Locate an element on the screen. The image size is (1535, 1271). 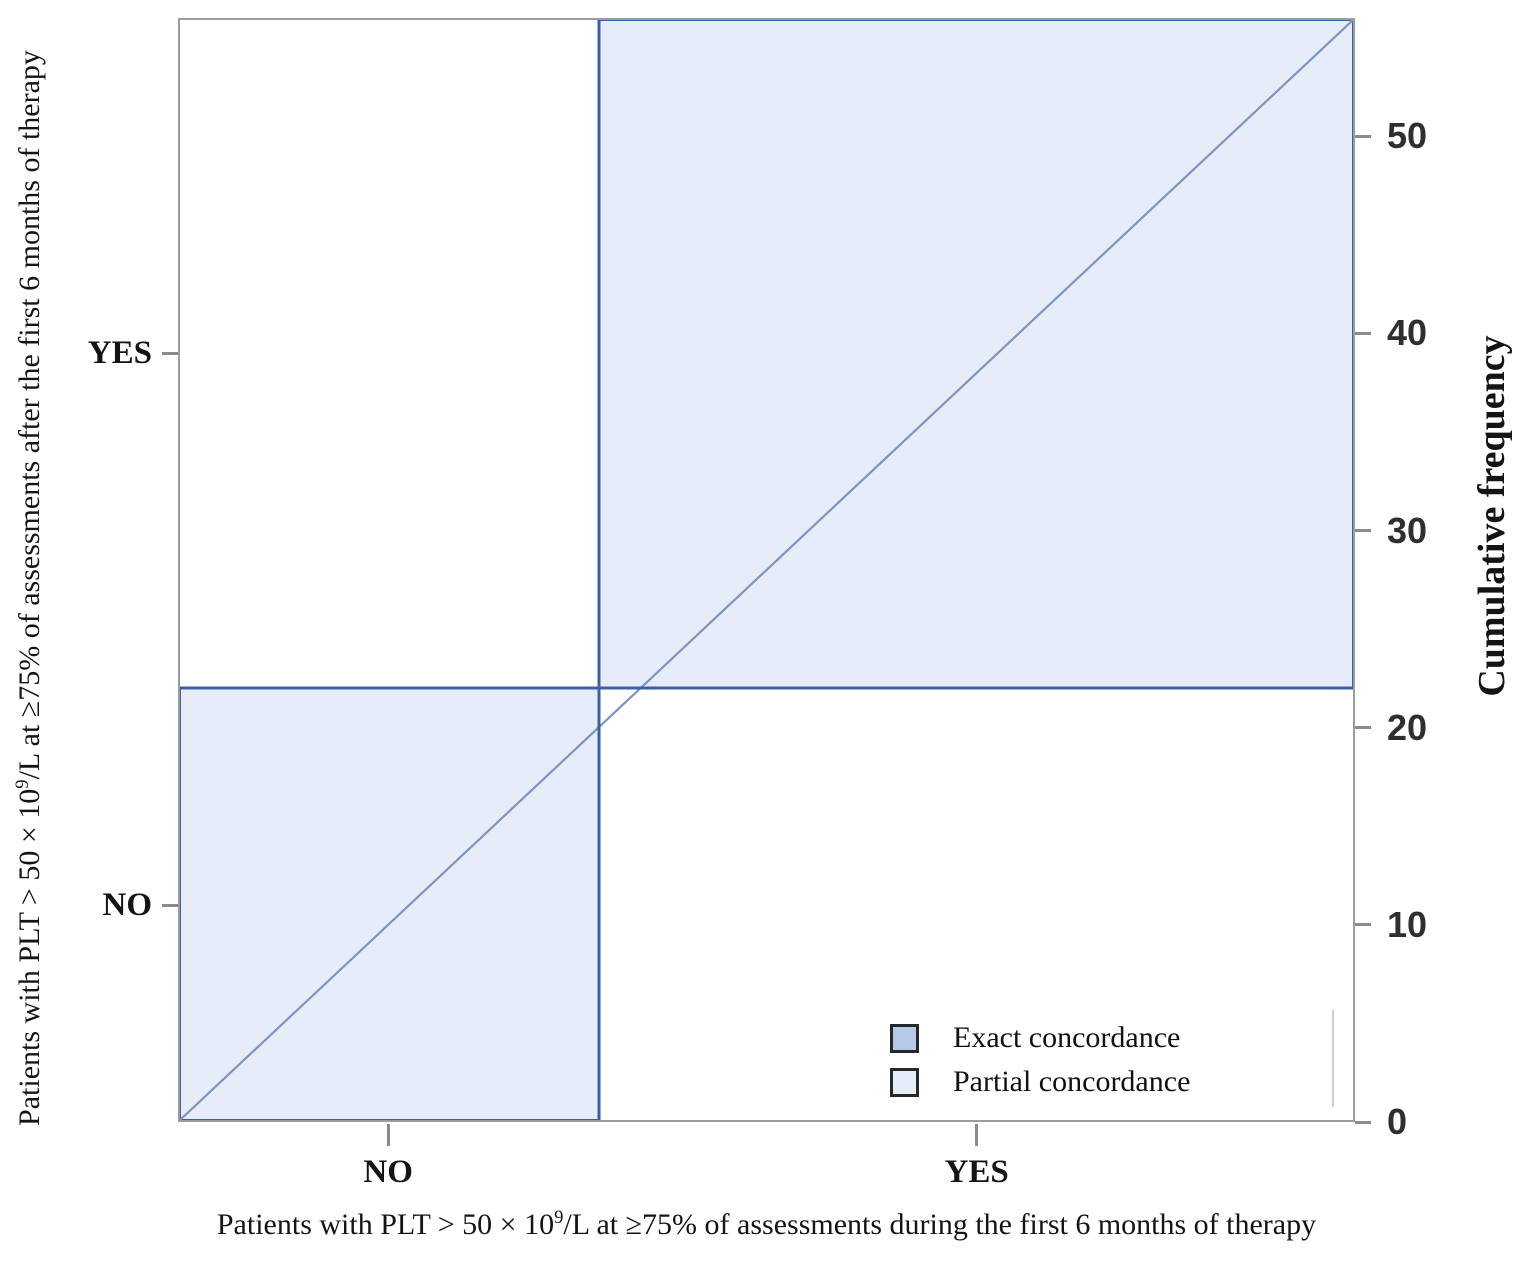
legend-item-exact: Exact concordance is located at coordinates (1040, 1038).